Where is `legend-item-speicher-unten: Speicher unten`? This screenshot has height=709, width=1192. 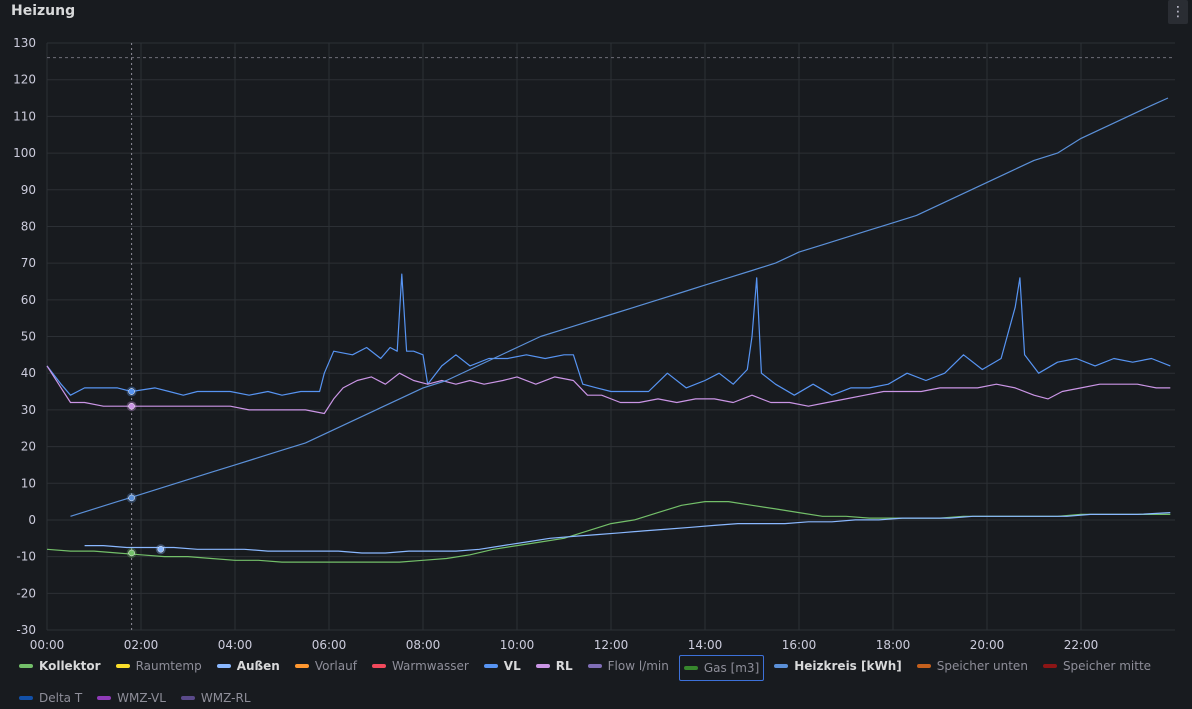
legend-item-speicher-unten: Speicher unten is located at coordinates (972, 666).